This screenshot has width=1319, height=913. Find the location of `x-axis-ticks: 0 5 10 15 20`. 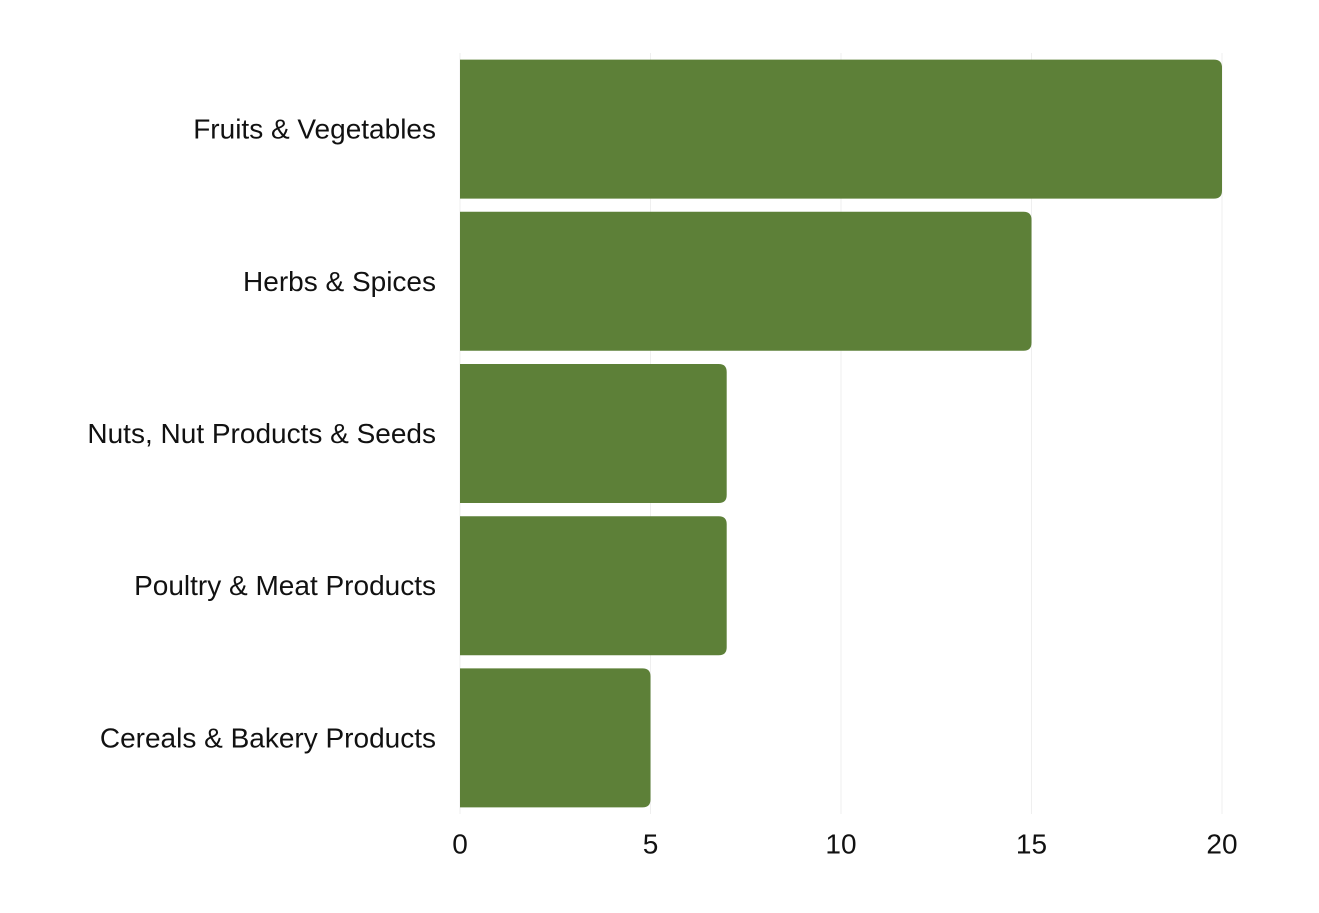

x-axis-ticks: 0 5 10 15 20 is located at coordinates (844, 844).